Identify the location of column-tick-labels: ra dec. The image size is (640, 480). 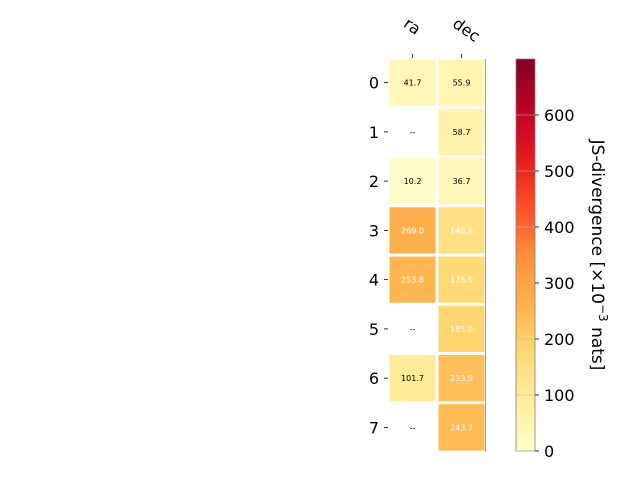
(442, 36).